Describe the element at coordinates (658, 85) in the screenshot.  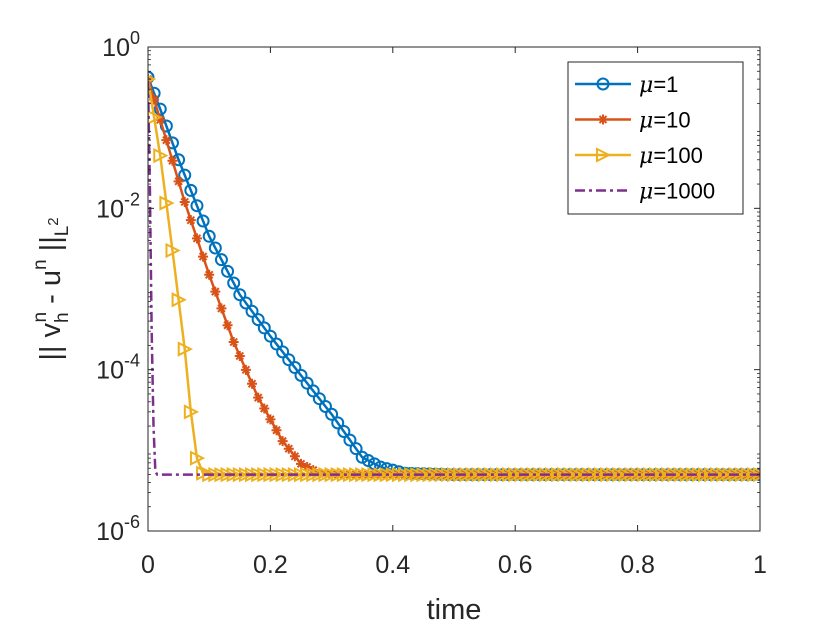
I see `legend-label: μ=1` at that location.